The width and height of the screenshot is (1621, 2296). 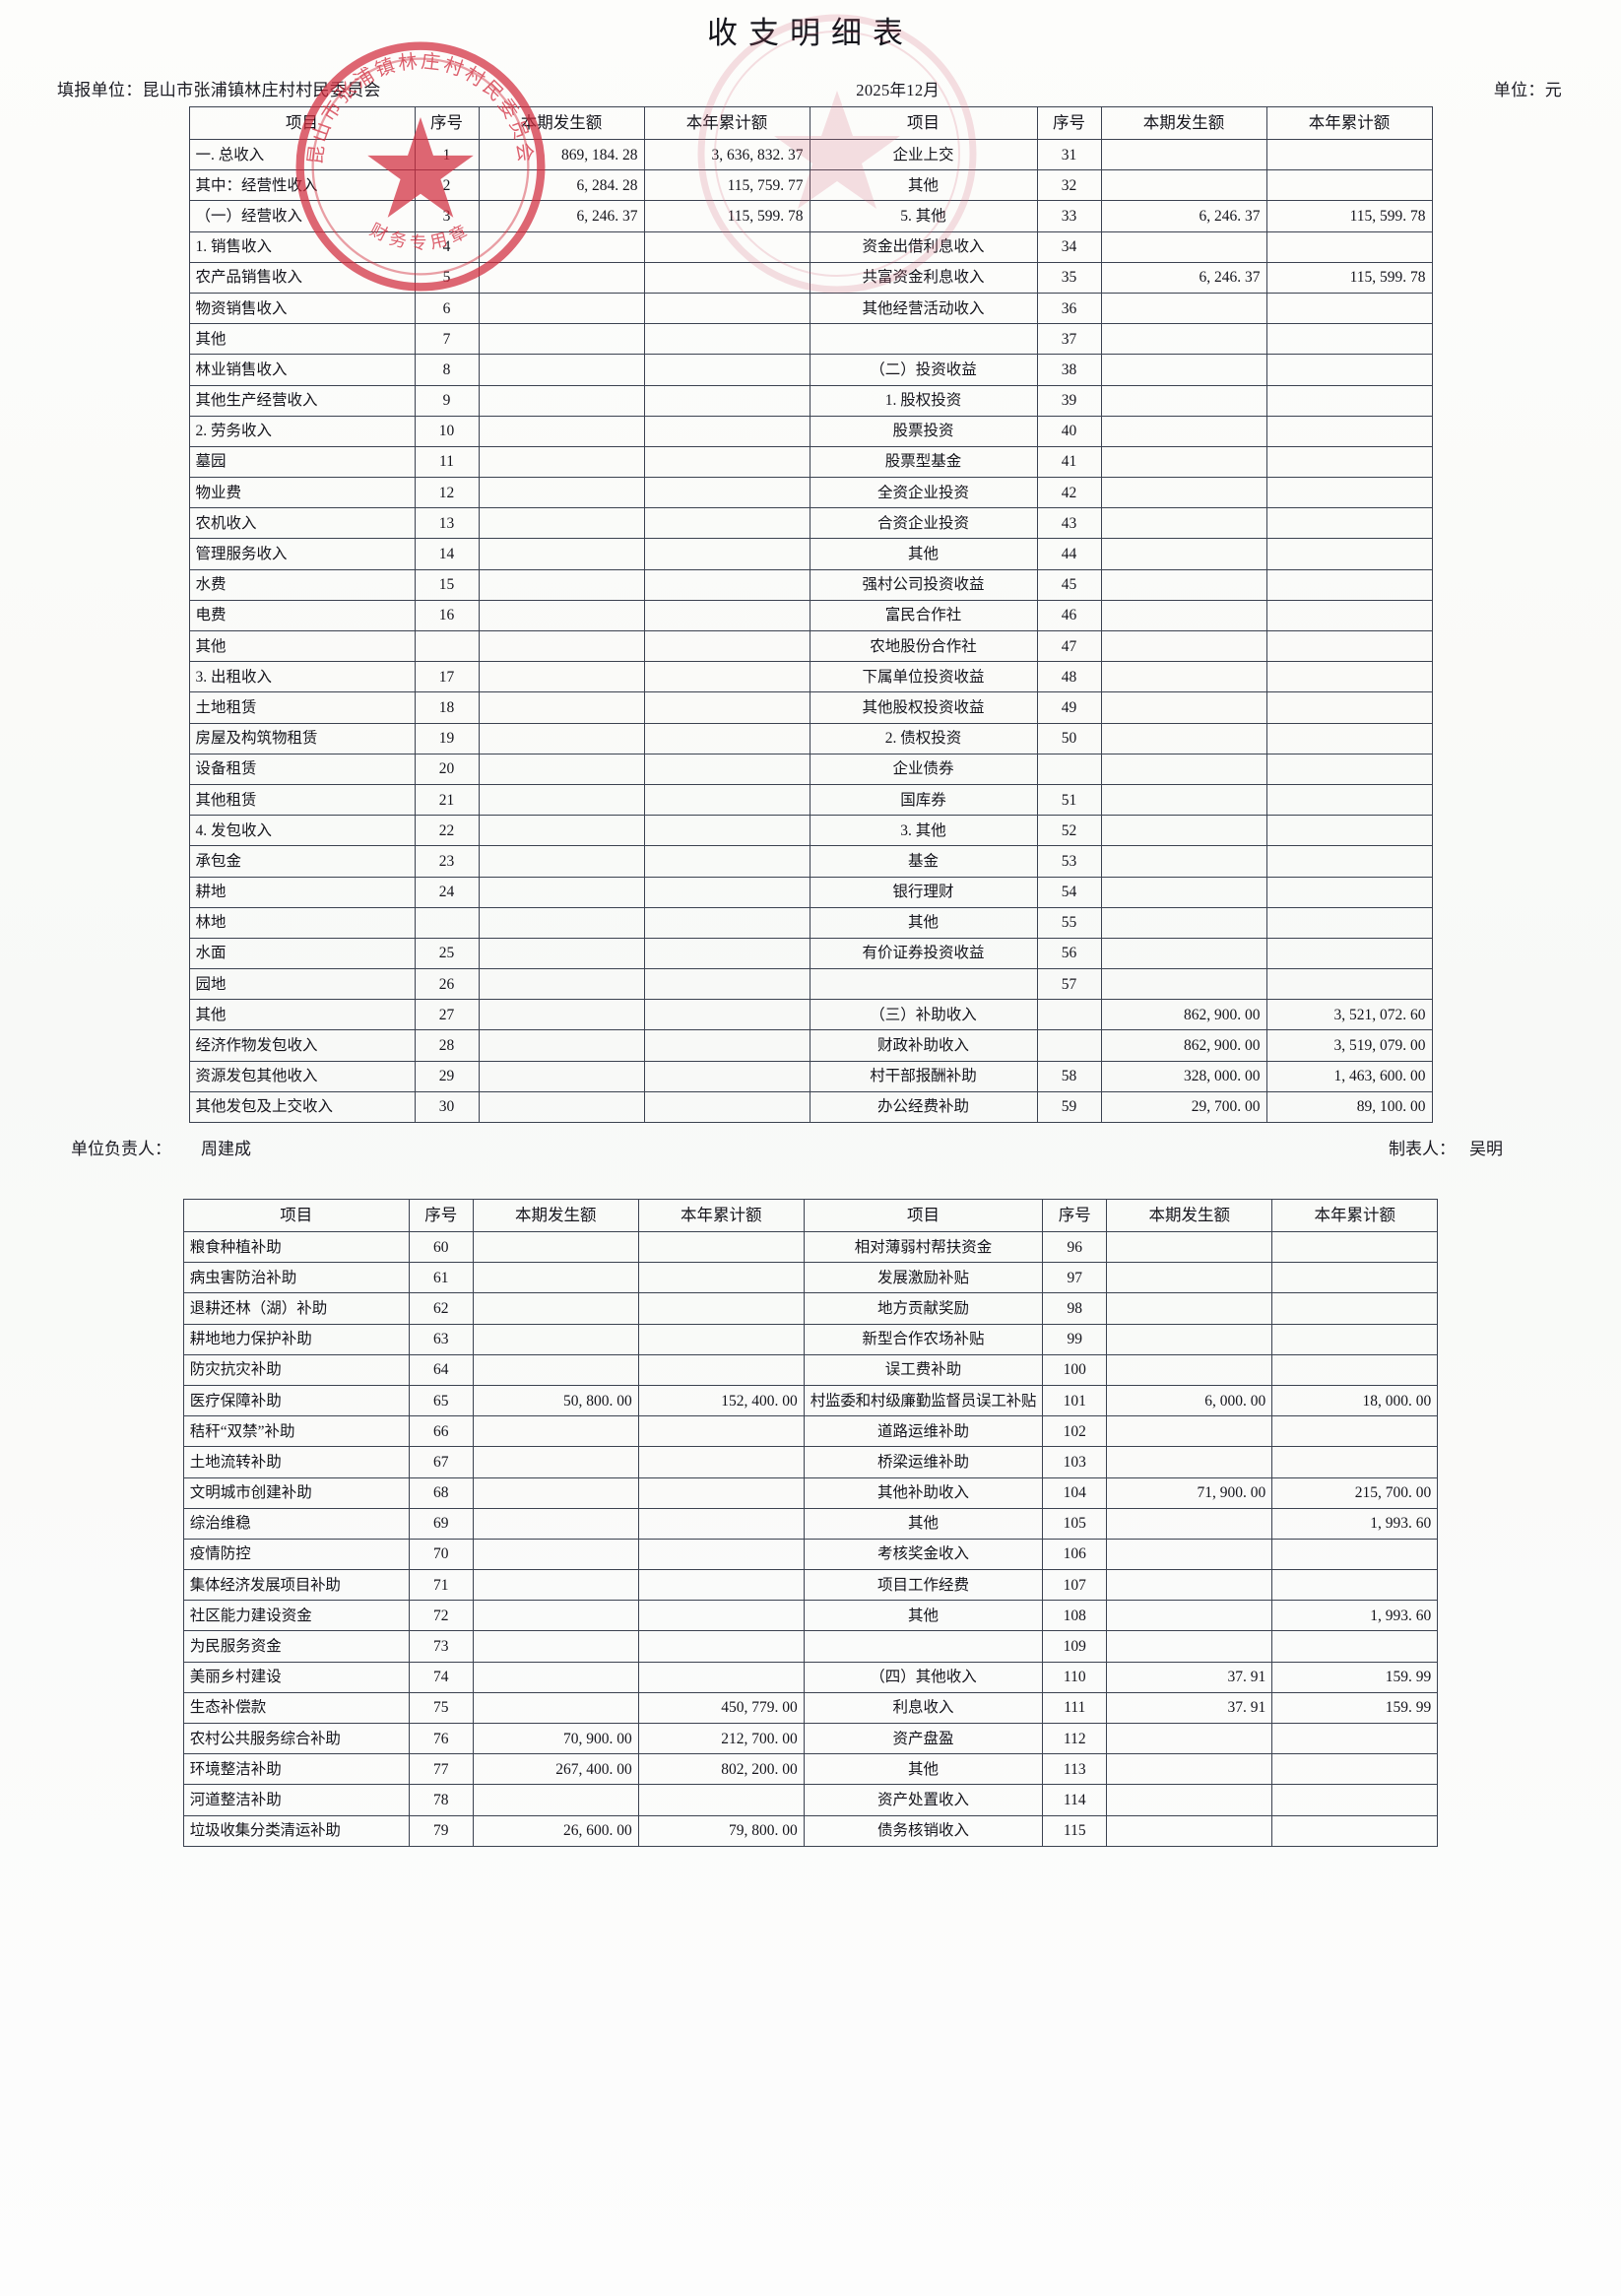 I want to click on unit-leader: 单位负责人： 周建成, so click(x=161, y=1147).